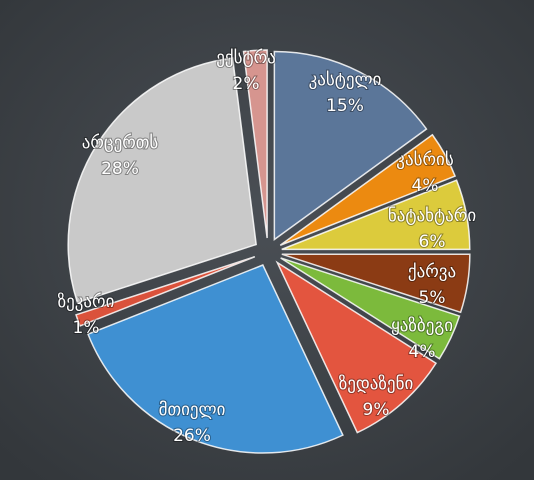 The image size is (534, 480). What do you see at coordinates (422, 326) in the screenshot?
I see `slice-label: ყაზბეგი` at bounding box center [422, 326].